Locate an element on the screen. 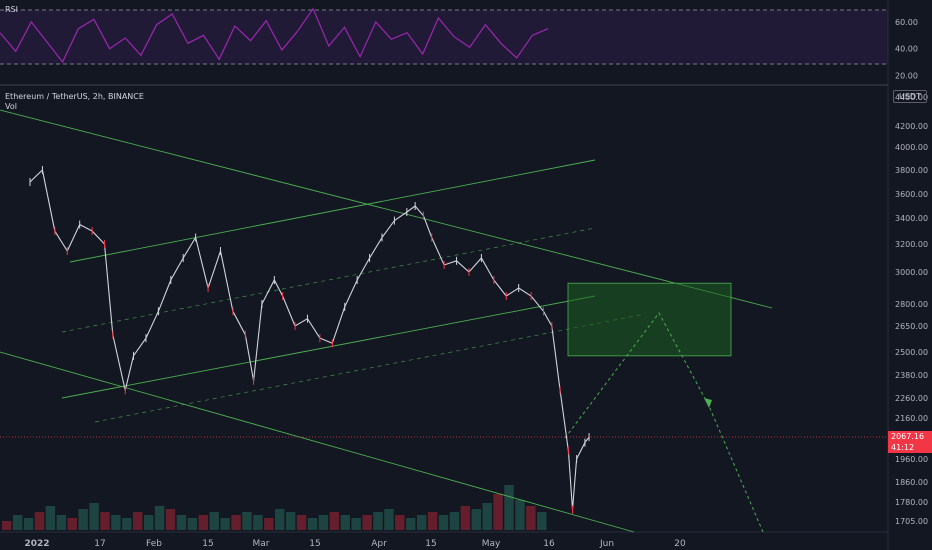 The width and height of the screenshot is (932, 550). rsi-band-fill is located at coordinates (444, 37).